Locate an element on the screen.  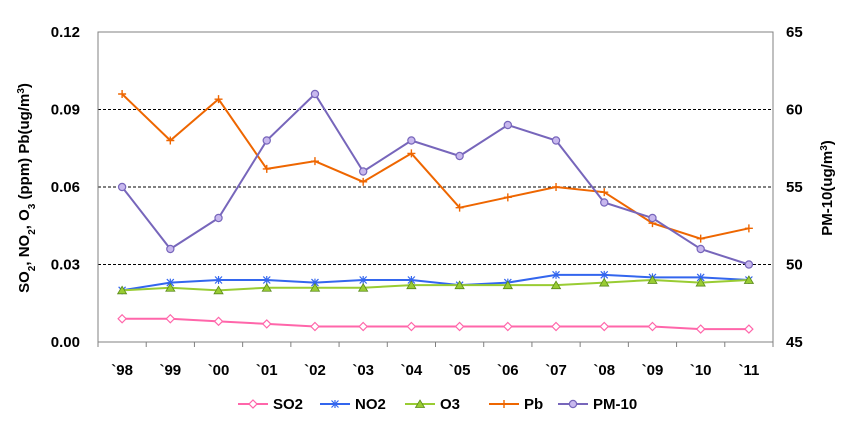
left-tick-label: 0.00 is located at coordinates (65, 342).